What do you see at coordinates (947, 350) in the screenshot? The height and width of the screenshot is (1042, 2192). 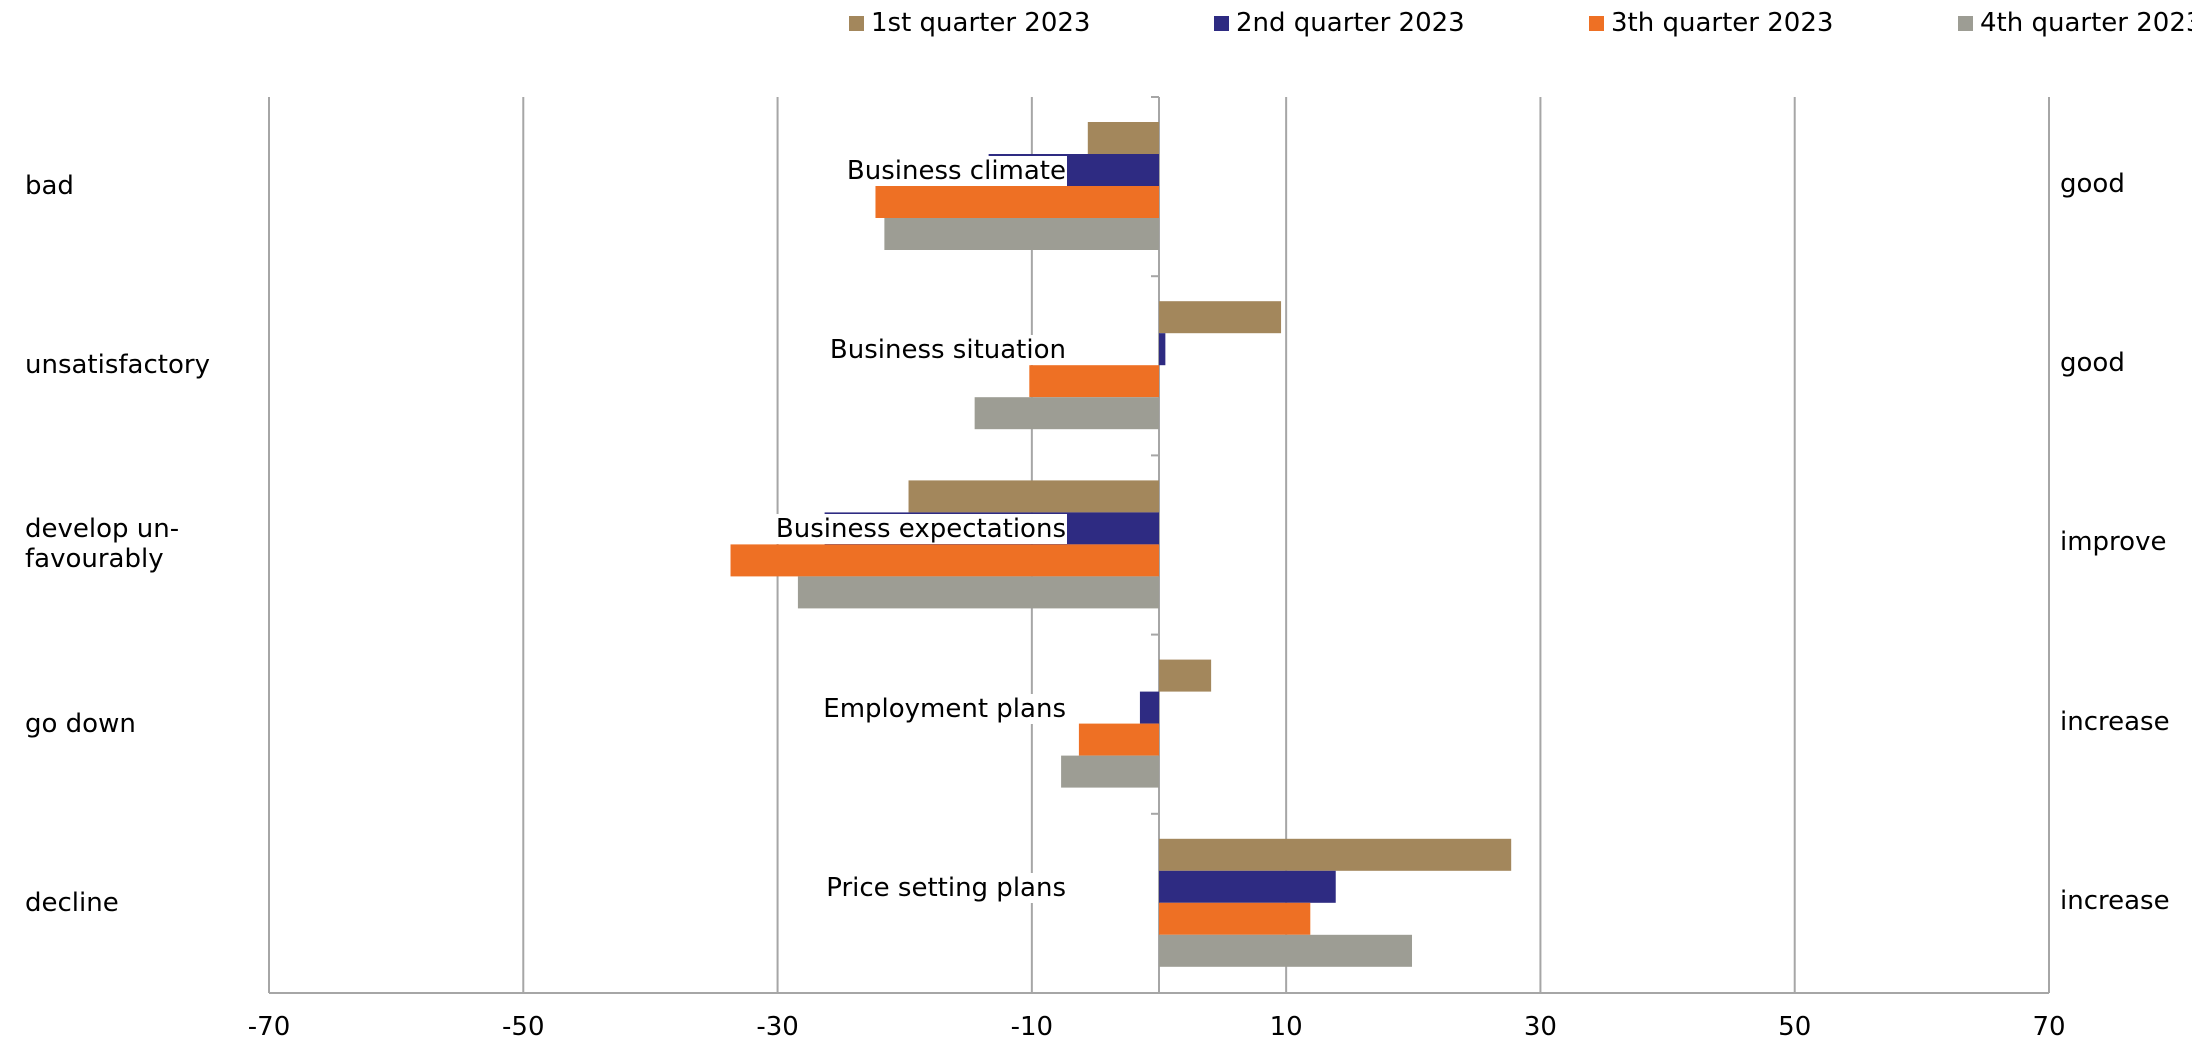 I see `category-label: Business situation` at bounding box center [947, 350].